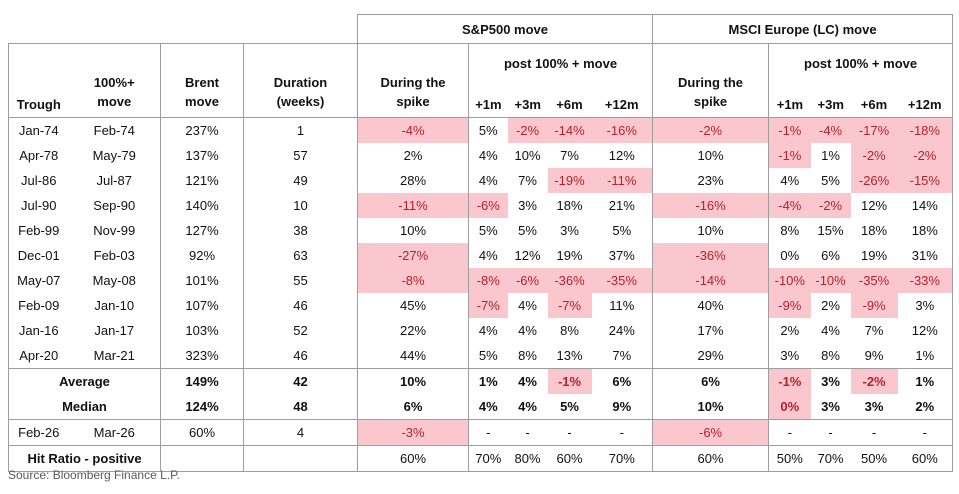 This screenshot has height=494, width=959. Describe the element at coordinates (413, 155) in the screenshot. I see `sp-cell-0: 2%` at that location.